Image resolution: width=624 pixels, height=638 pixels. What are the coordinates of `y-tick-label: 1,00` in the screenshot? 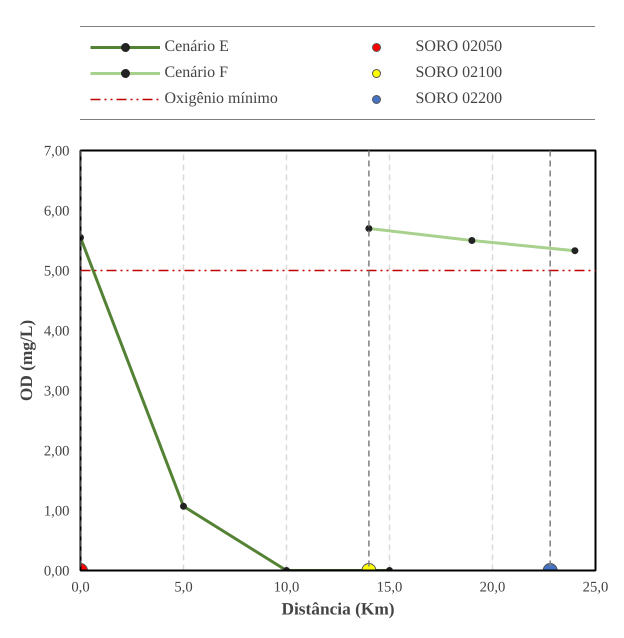 It's located at (57, 512).